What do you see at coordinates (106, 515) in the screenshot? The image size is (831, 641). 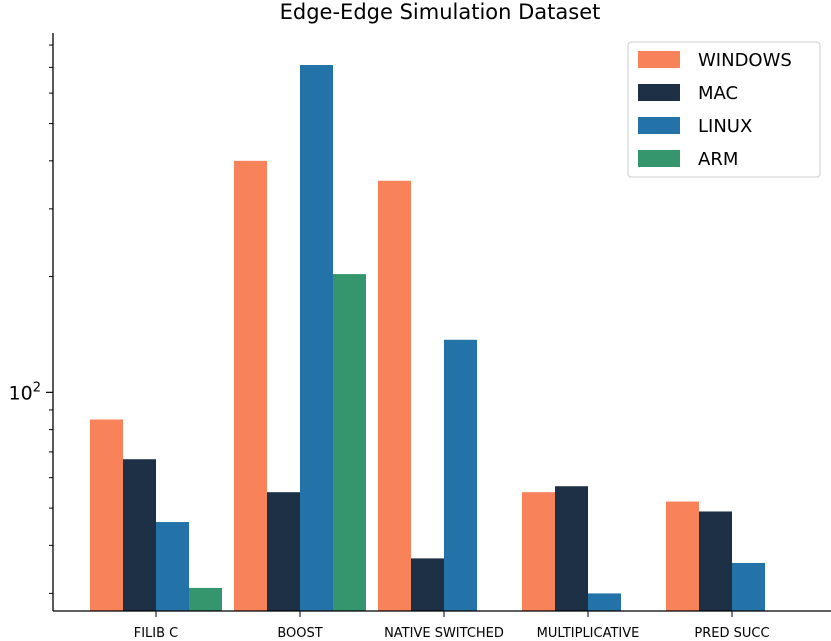 I see `bar-windows-filib-c` at bounding box center [106, 515].